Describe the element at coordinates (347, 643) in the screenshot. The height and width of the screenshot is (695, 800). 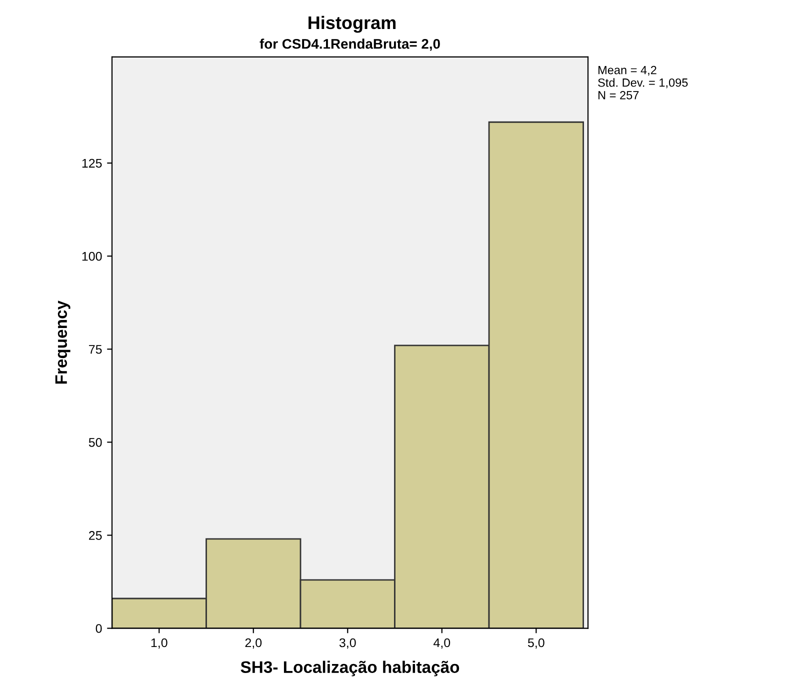
I see `x-tick-label: 3,0` at that location.